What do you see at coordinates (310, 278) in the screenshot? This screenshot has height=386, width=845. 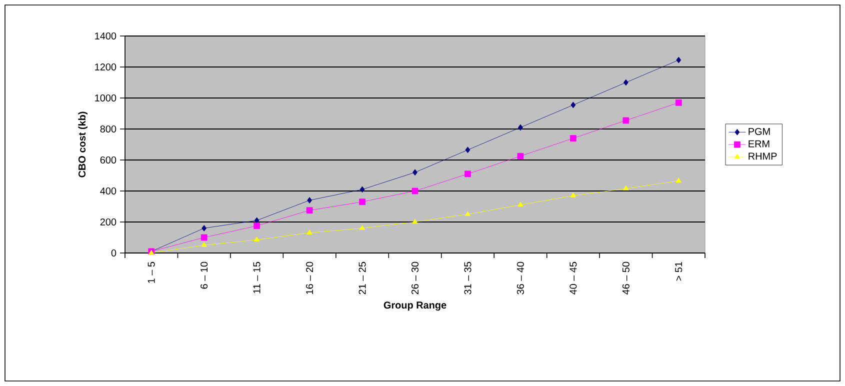 I see `x-tick-label: 16 – 20` at bounding box center [310, 278].